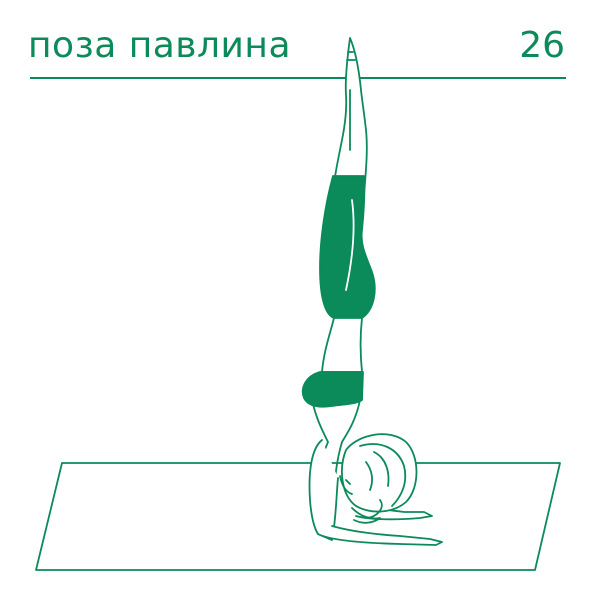 This screenshot has height=595, width=595. What do you see at coordinates (351, 56) in the screenshot?
I see `toe` at bounding box center [351, 56].